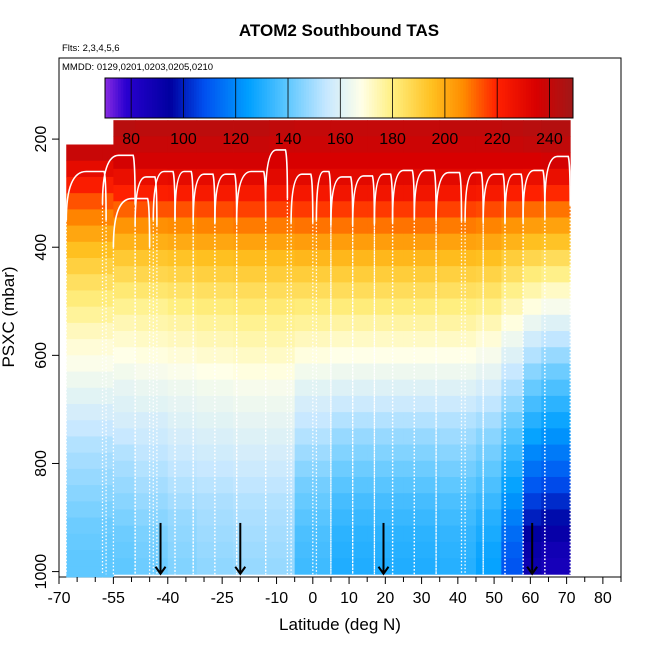  What do you see at coordinates (349, 598) in the screenshot?
I see `x-tick-label: 10` at bounding box center [349, 598].